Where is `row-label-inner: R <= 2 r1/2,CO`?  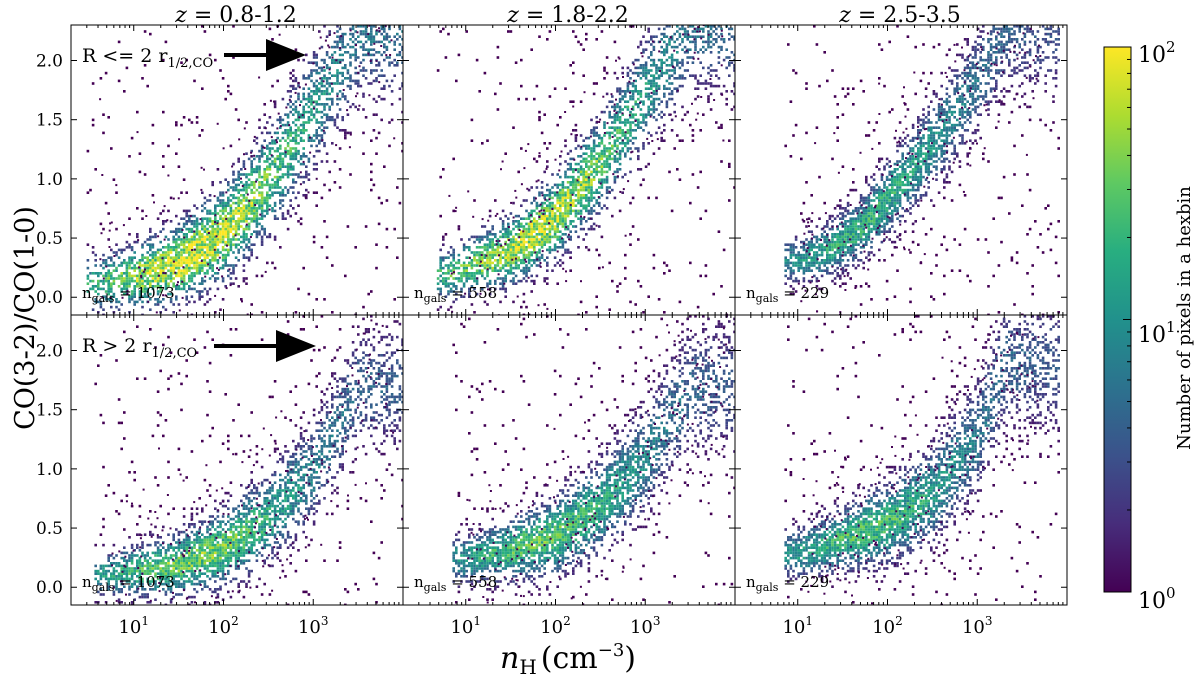 row-label-inner: R <= 2 r1/2,CO is located at coordinates (147, 58).